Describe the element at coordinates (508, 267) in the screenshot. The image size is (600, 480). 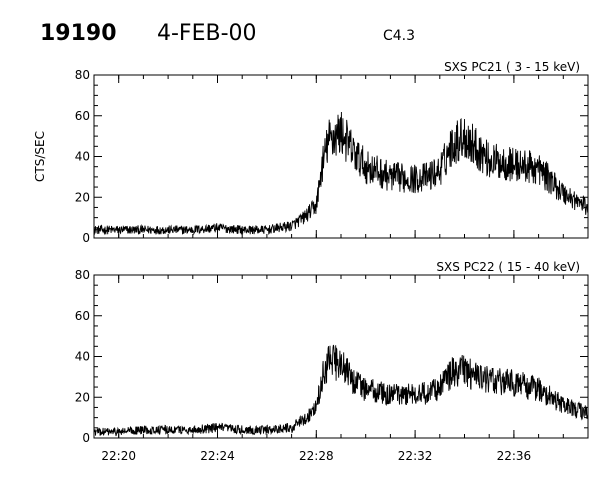
I see `panel-title: SXS PC22 ( 15 - 40 keV)` at that location.